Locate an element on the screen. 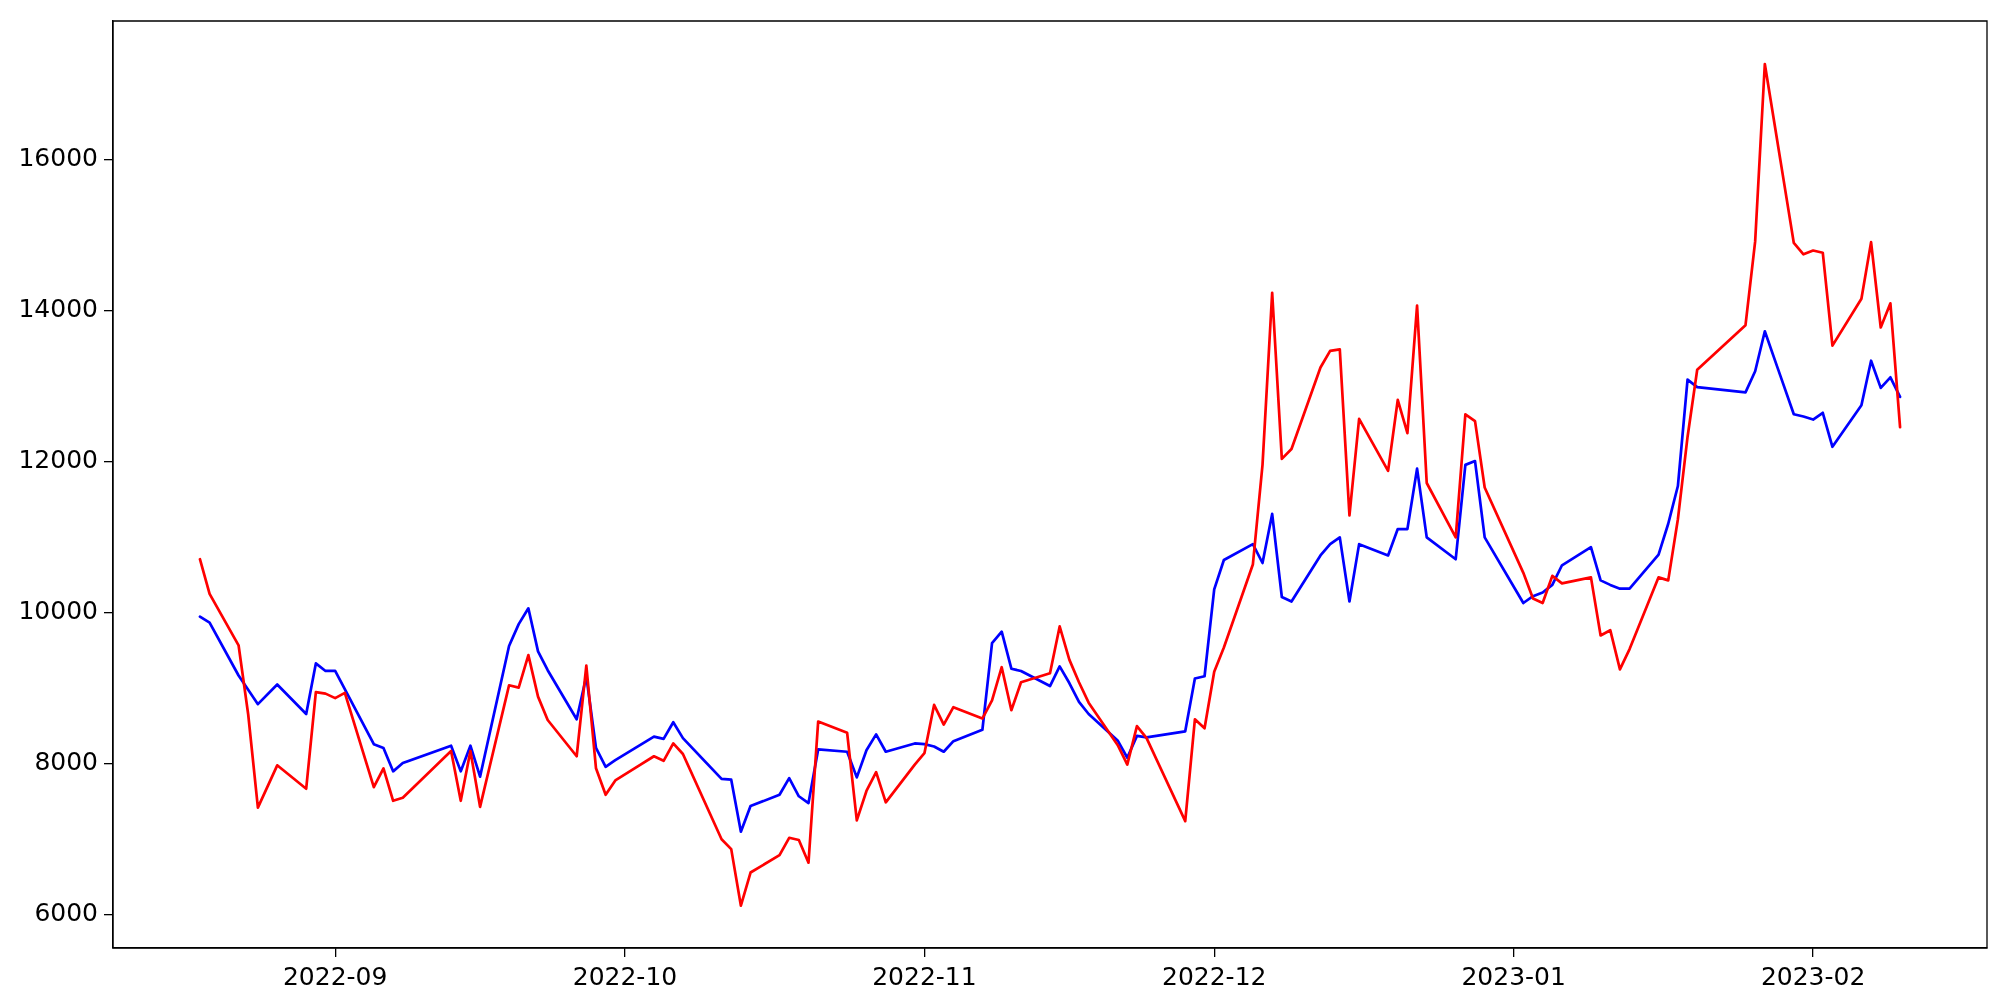 Image resolution: width=2000 pixels, height=1000 pixels. x-tick-label: 2022-12 is located at coordinates (1214, 976).